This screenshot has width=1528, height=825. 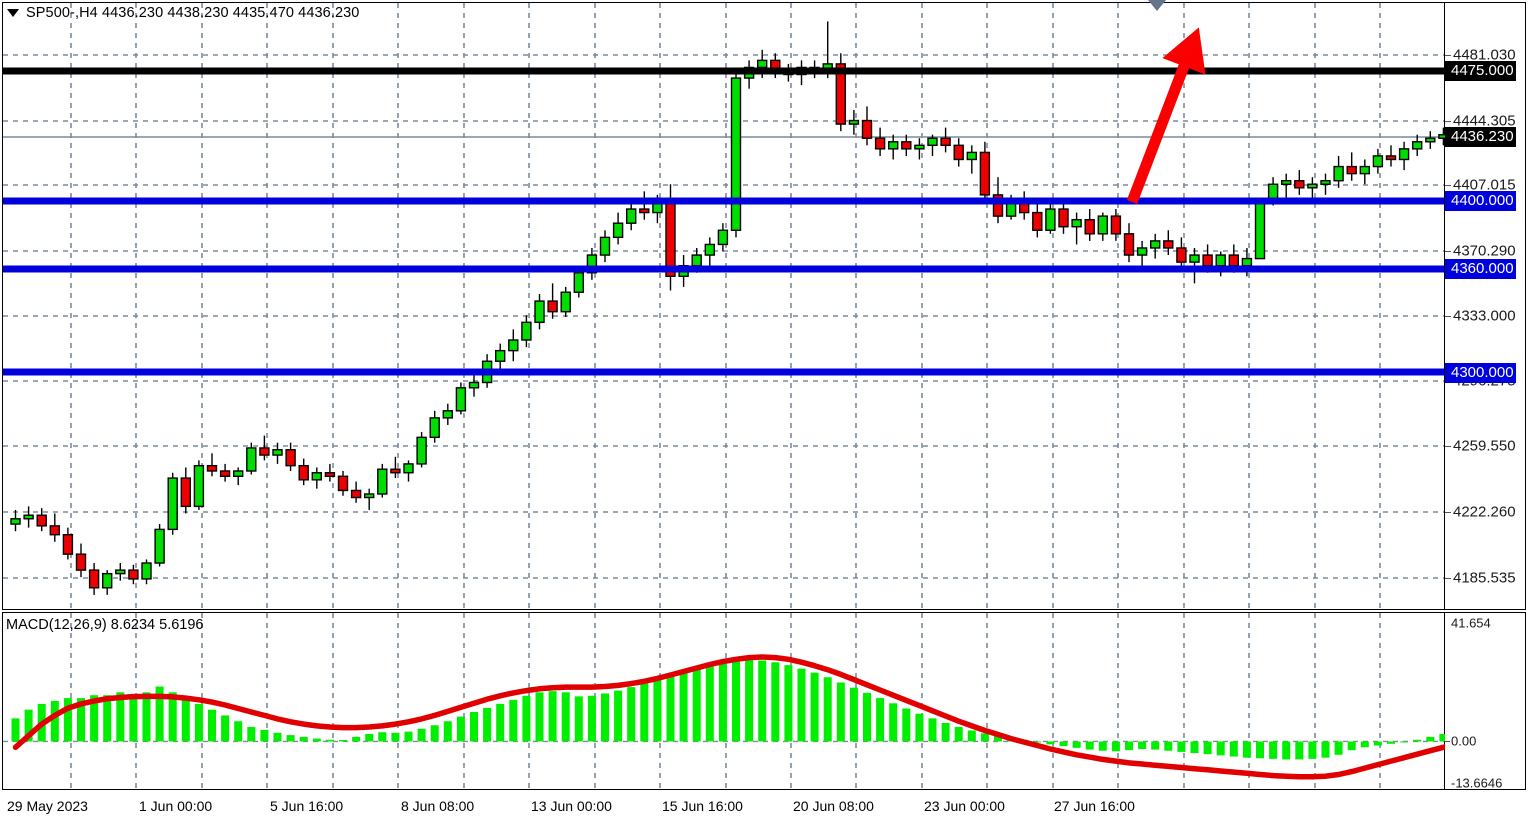 I want to click on trend-arrow-annotation, so click(x=1166, y=115).